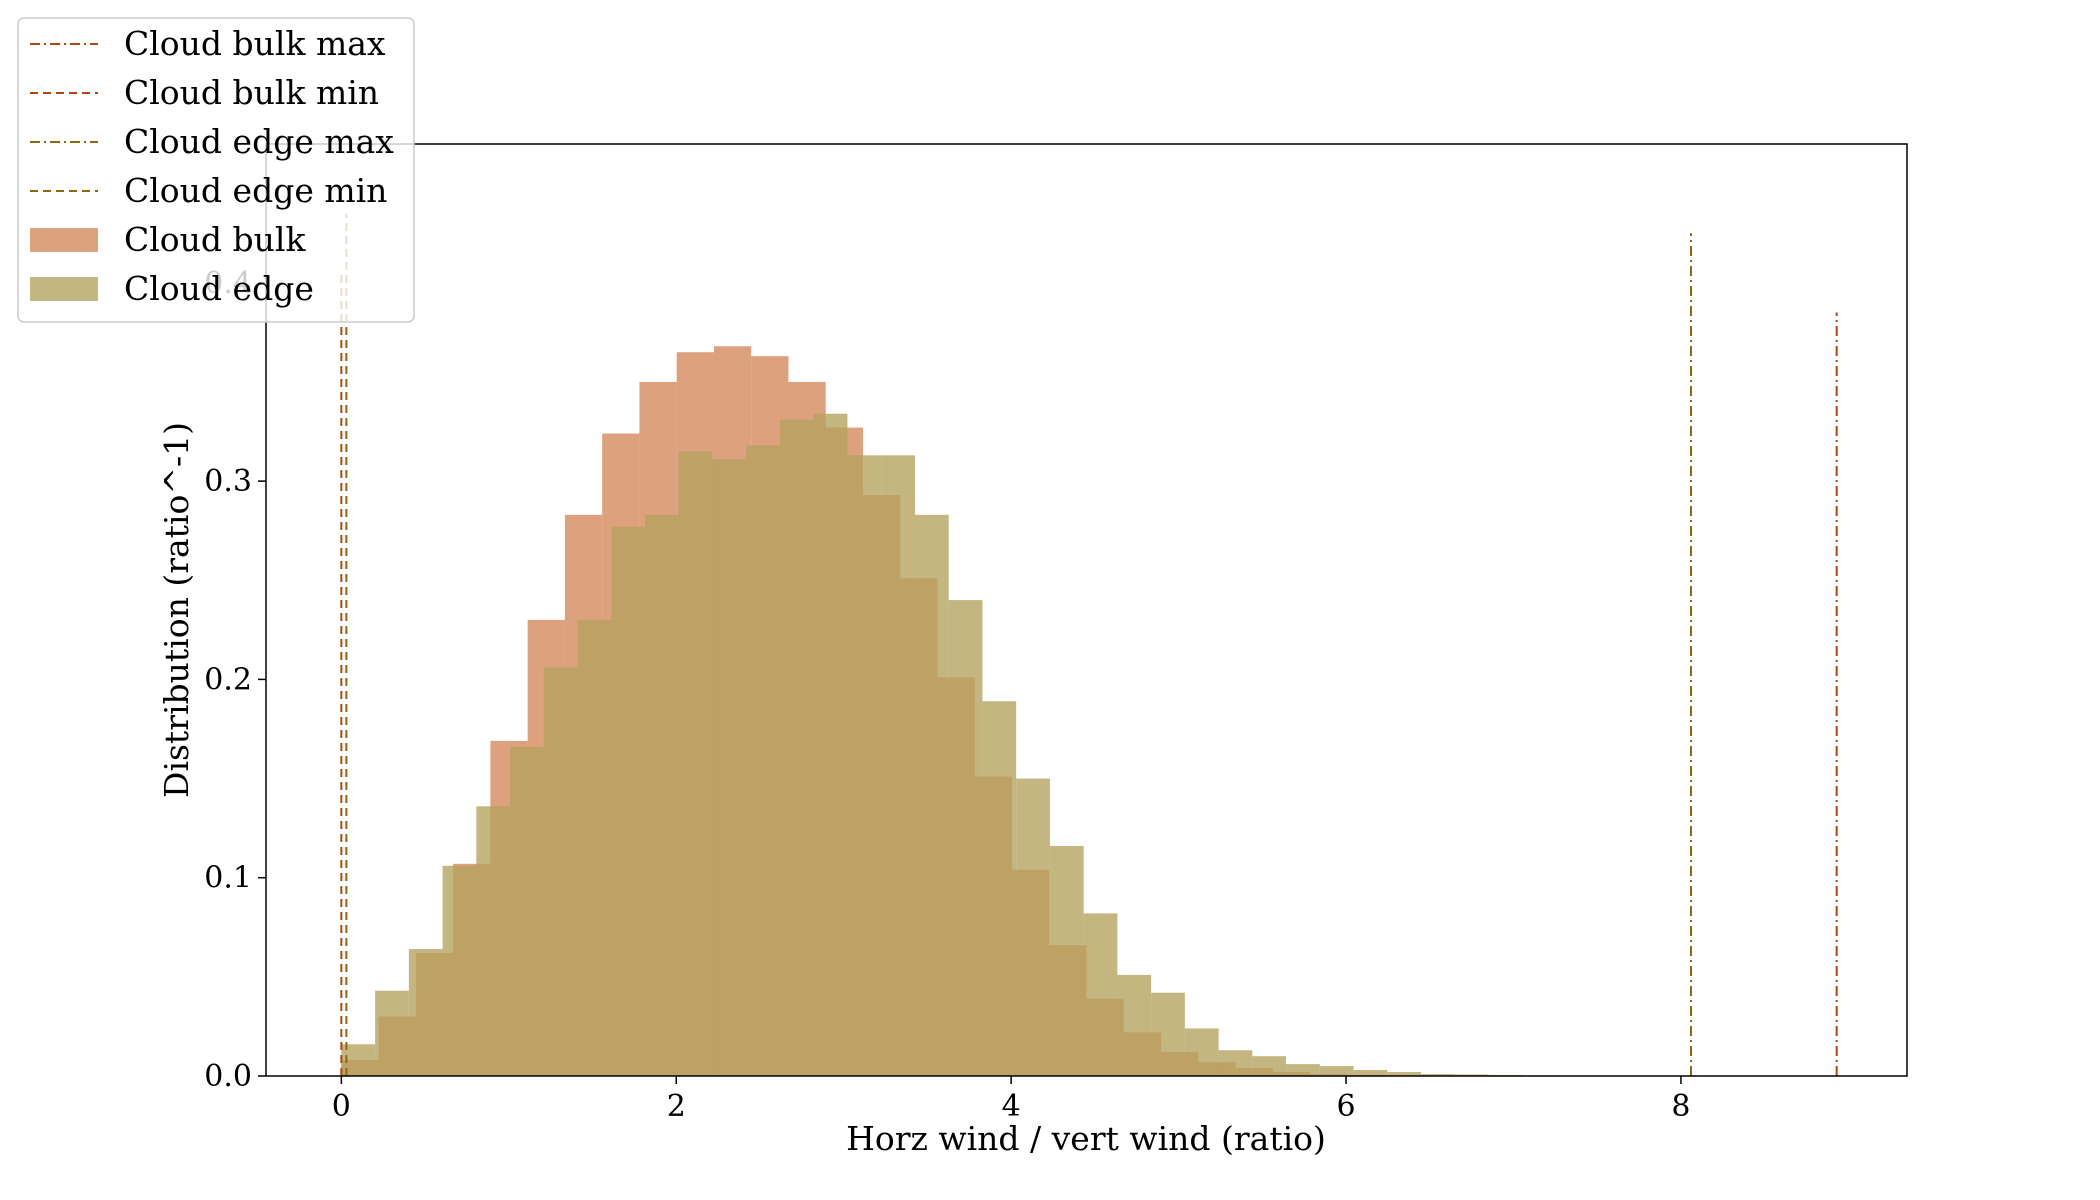 The height and width of the screenshot is (1200, 2100). Describe the element at coordinates (219, 288) in the screenshot. I see `legend-cloud-edge-label: Cloud edge` at that location.